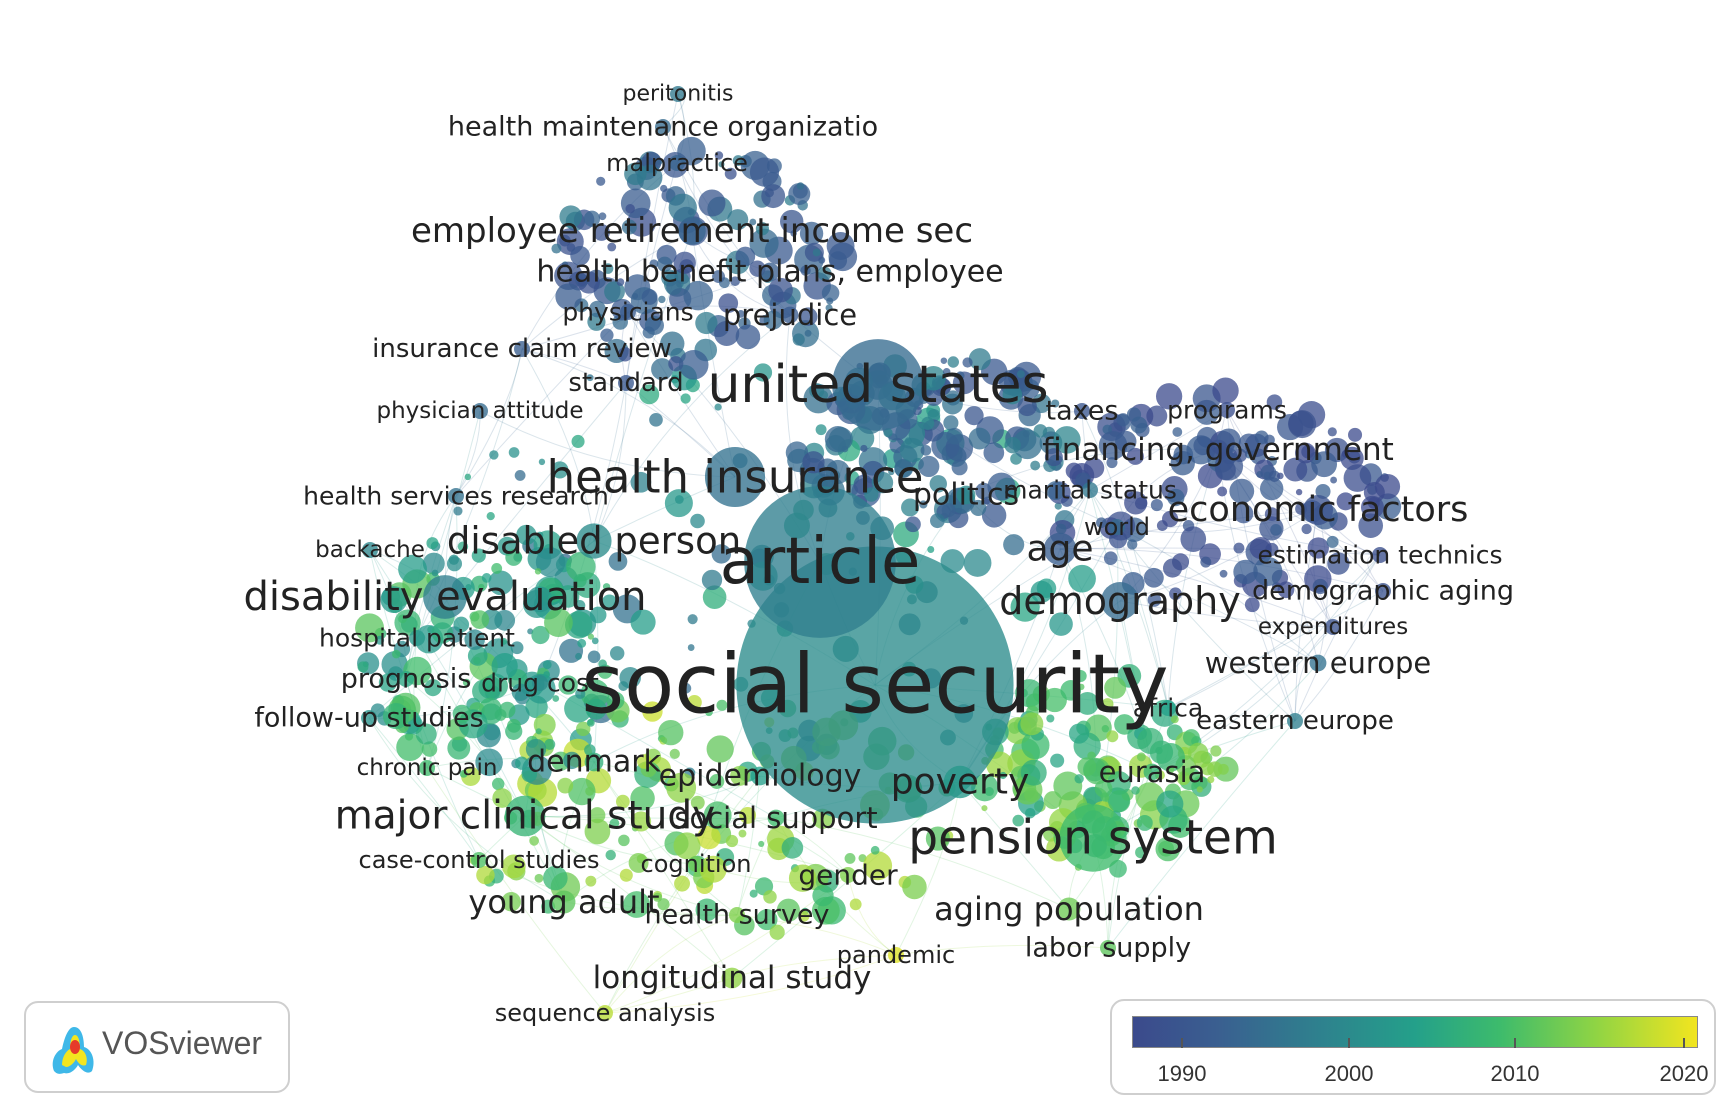 The width and height of the screenshot is (1724, 1106). Describe the element at coordinates (878, 385) in the screenshot. I see `keyword-label: united states` at that location.